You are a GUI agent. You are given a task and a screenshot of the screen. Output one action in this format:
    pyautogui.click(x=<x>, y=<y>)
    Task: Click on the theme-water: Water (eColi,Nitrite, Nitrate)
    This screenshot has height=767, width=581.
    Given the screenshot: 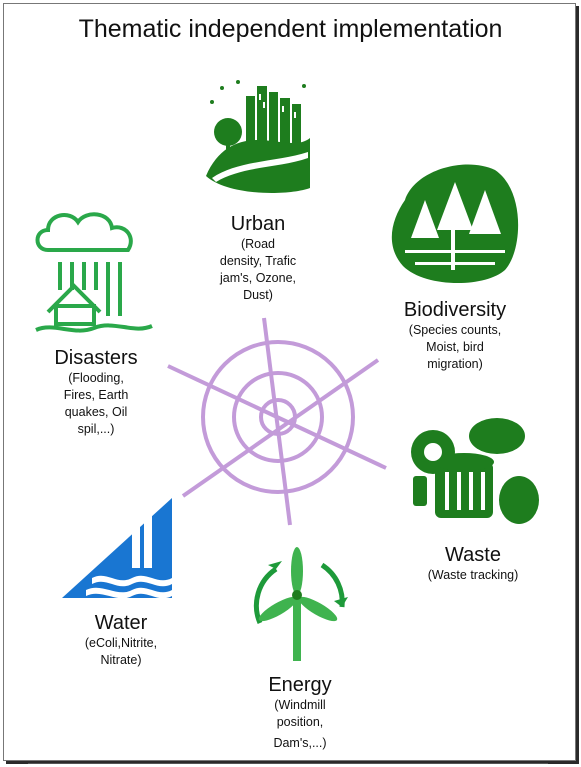 What is the action you would take?
    pyautogui.click(x=121, y=640)
    